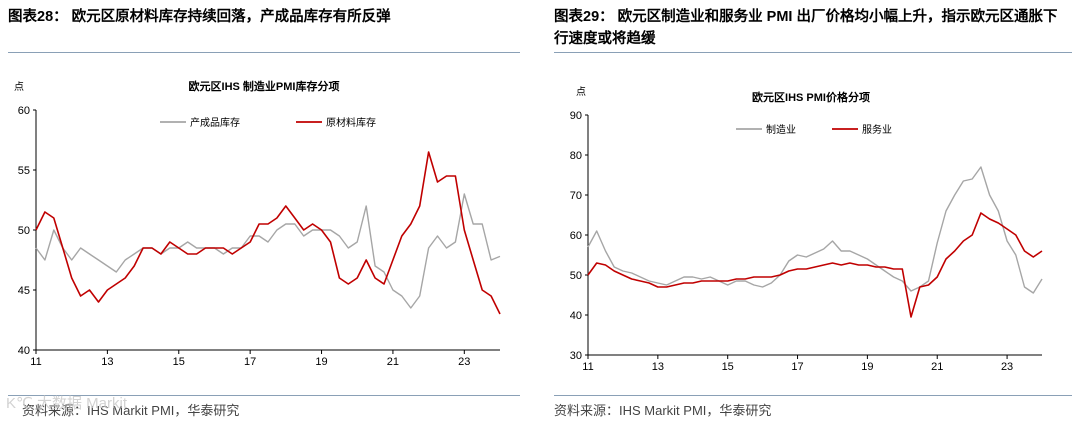 Image resolution: width=1080 pixels, height=423 pixels. Describe the element at coordinates (576, 196) in the screenshot. I see `y-tick-label: 70` at that location.